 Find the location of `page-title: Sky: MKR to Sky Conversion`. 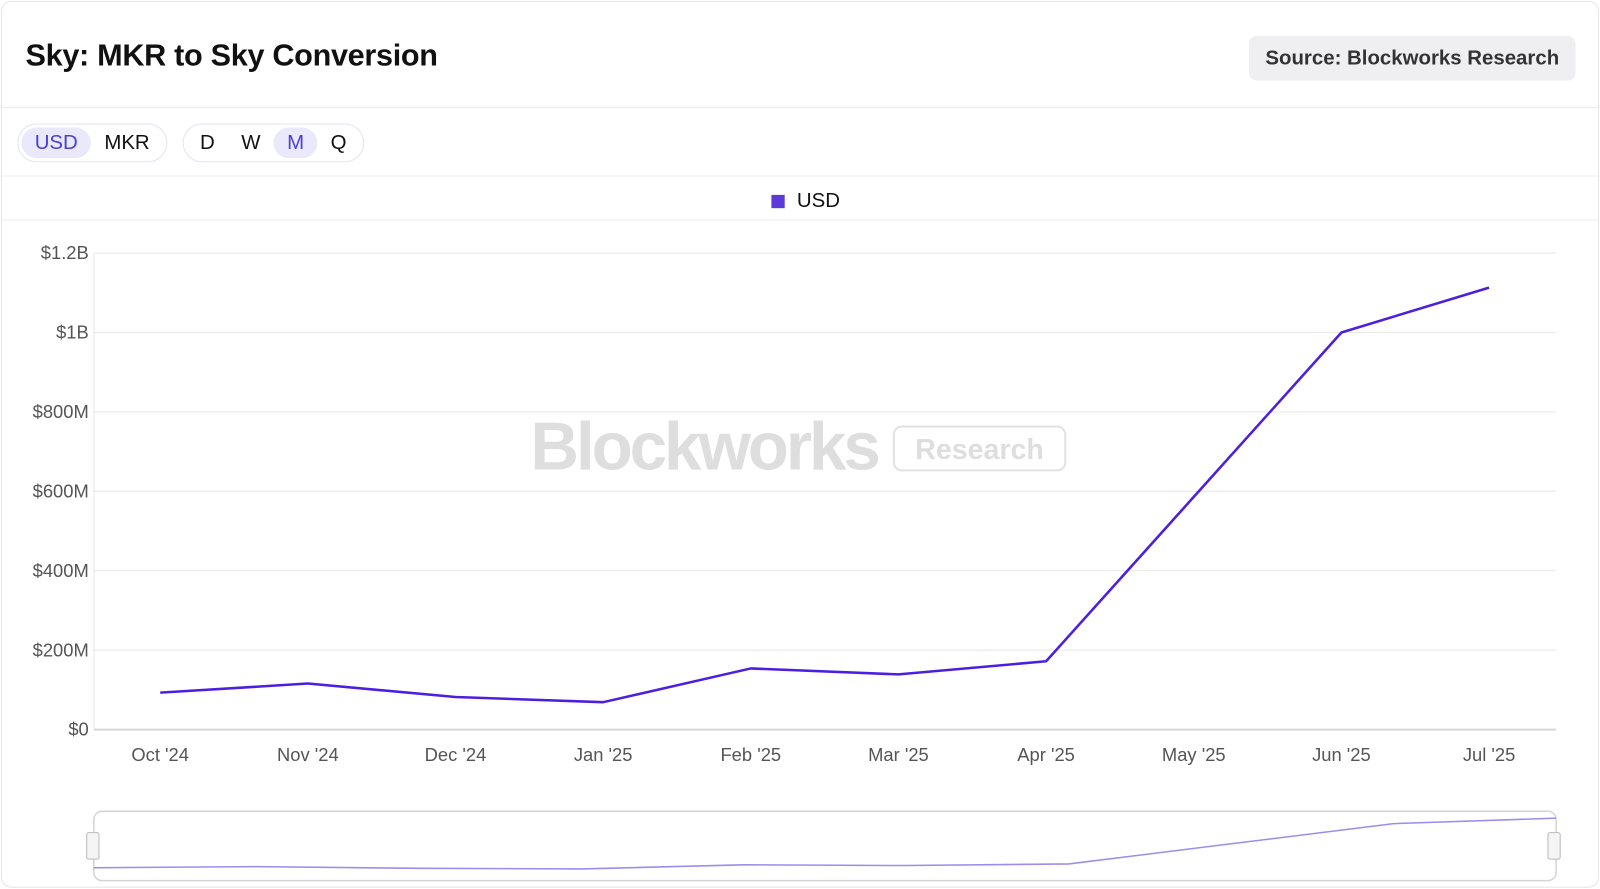

page-title: Sky: MKR to Sky Conversion is located at coordinates (232, 55).